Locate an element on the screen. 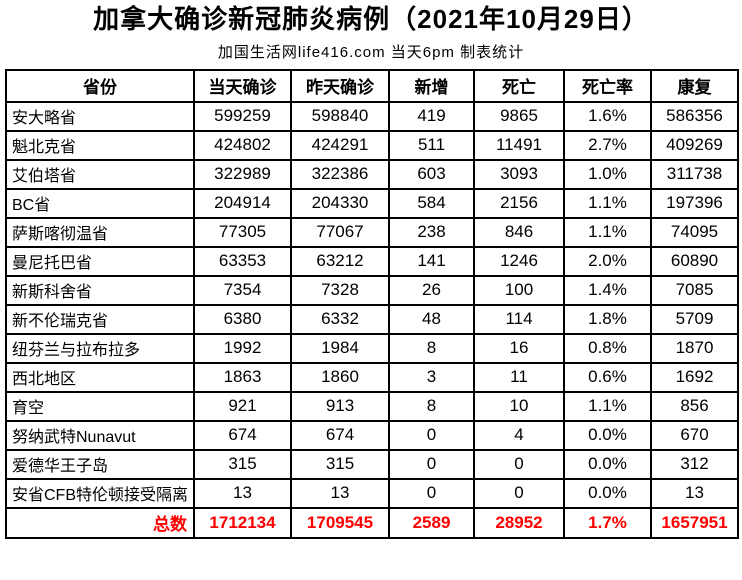  table-row: 新斯科舍省 7354 7328 26 100 1.4% 7085 is located at coordinates (372, 290).